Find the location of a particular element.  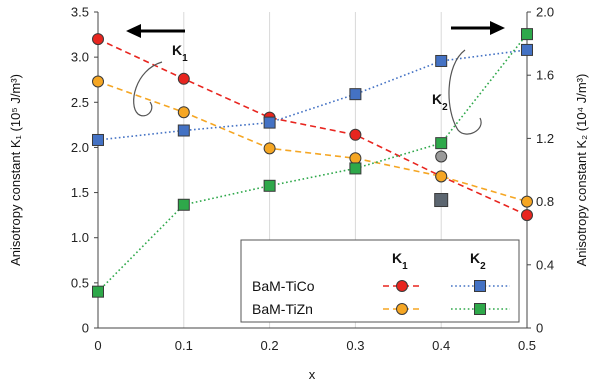

x-tick-label: 0.1 is located at coordinates (184, 345).